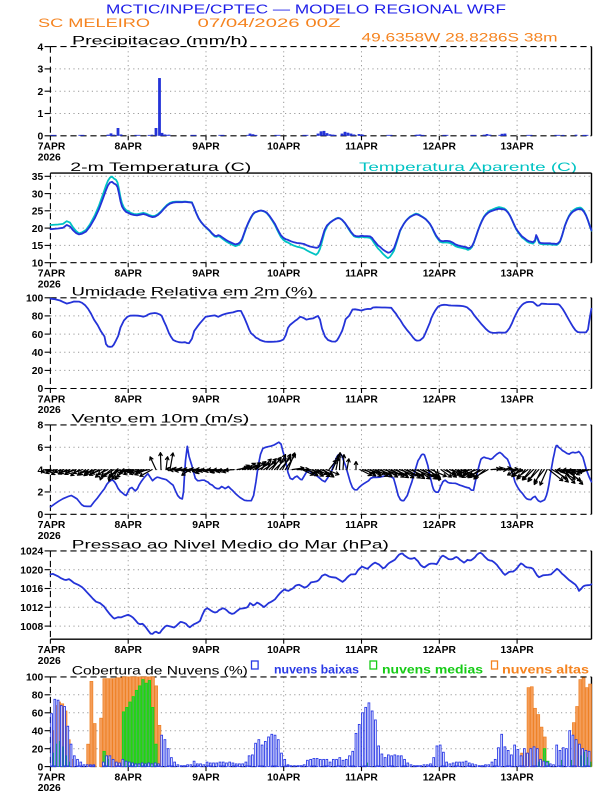 This screenshot has height=797, width=612. What do you see at coordinates (432, 670) in the screenshot?
I see `svg-text: nuvens medias` at bounding box center [432, 670].